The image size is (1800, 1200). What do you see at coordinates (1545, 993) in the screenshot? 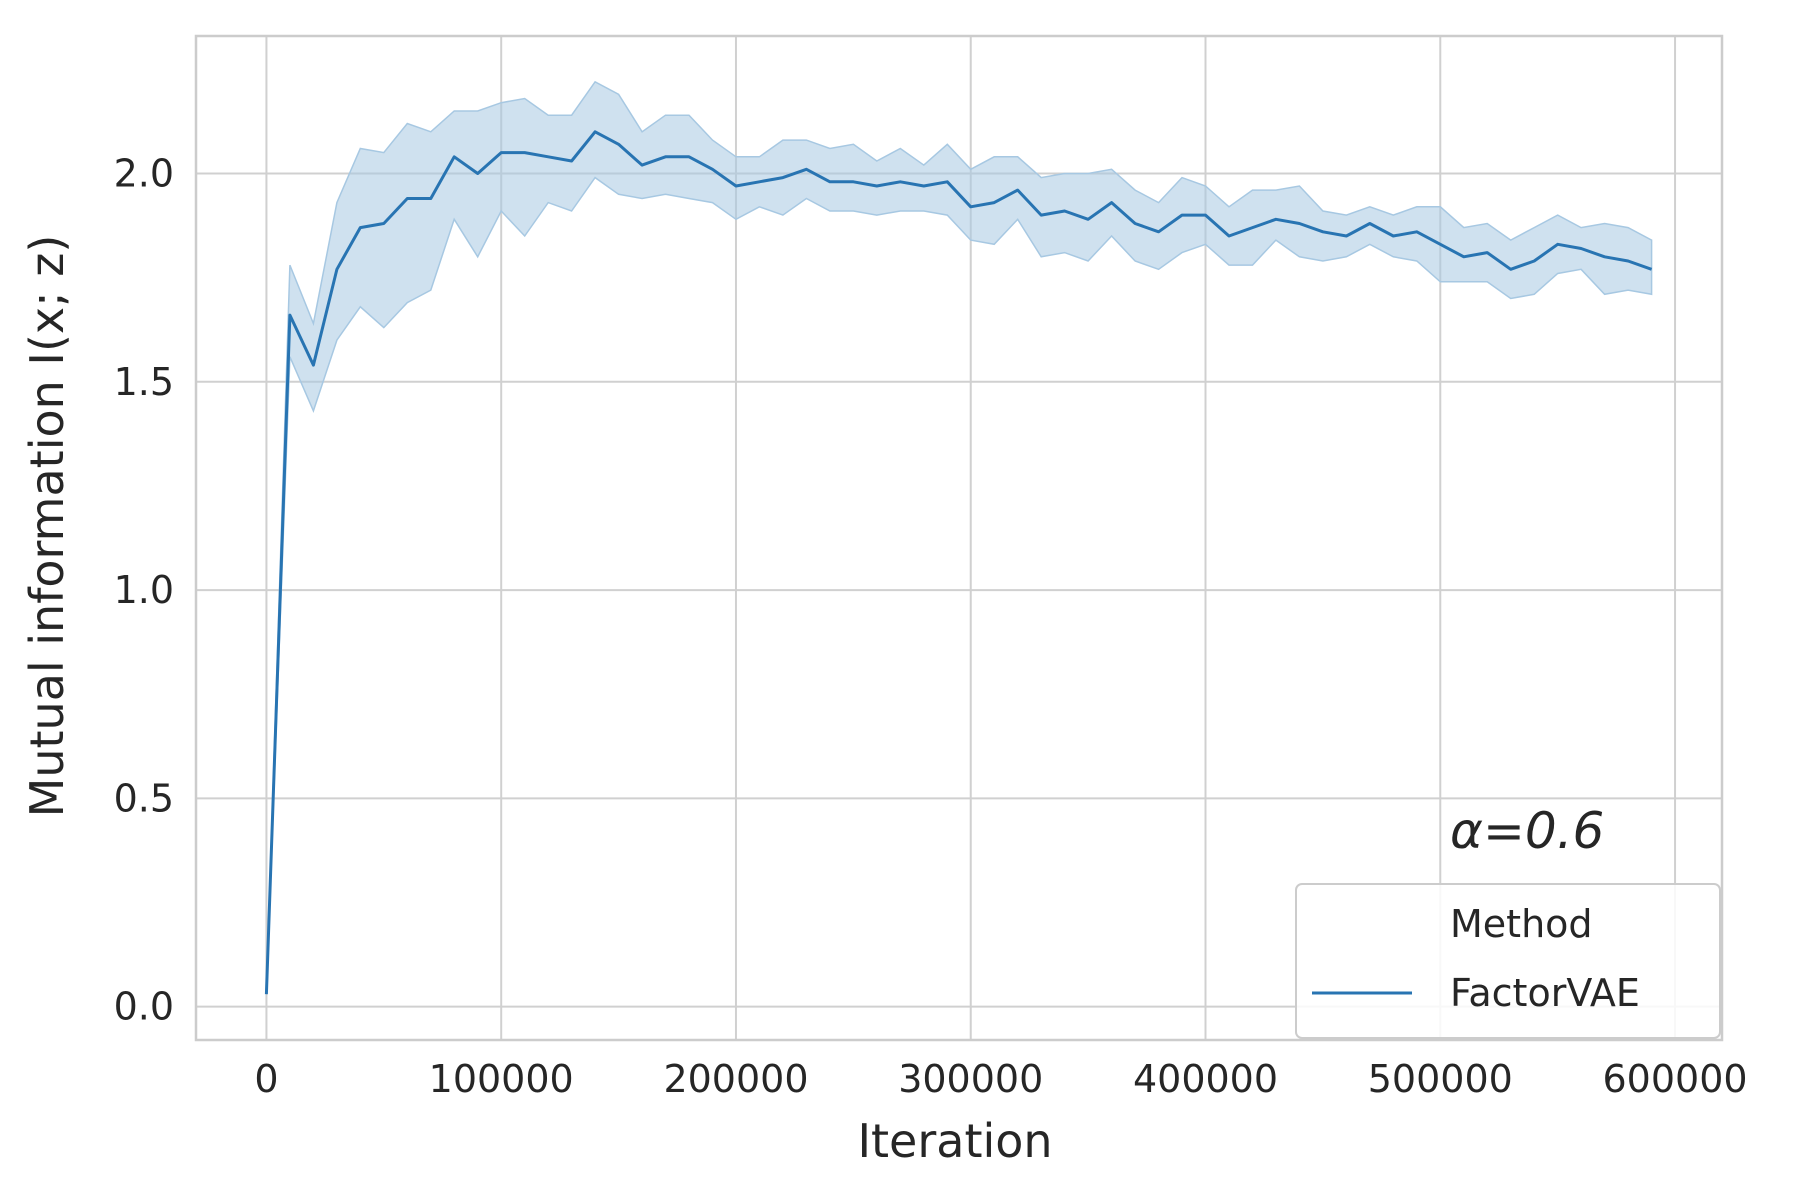
I see `legend-label: FactorVAE` at bounding box center [1545, 993].